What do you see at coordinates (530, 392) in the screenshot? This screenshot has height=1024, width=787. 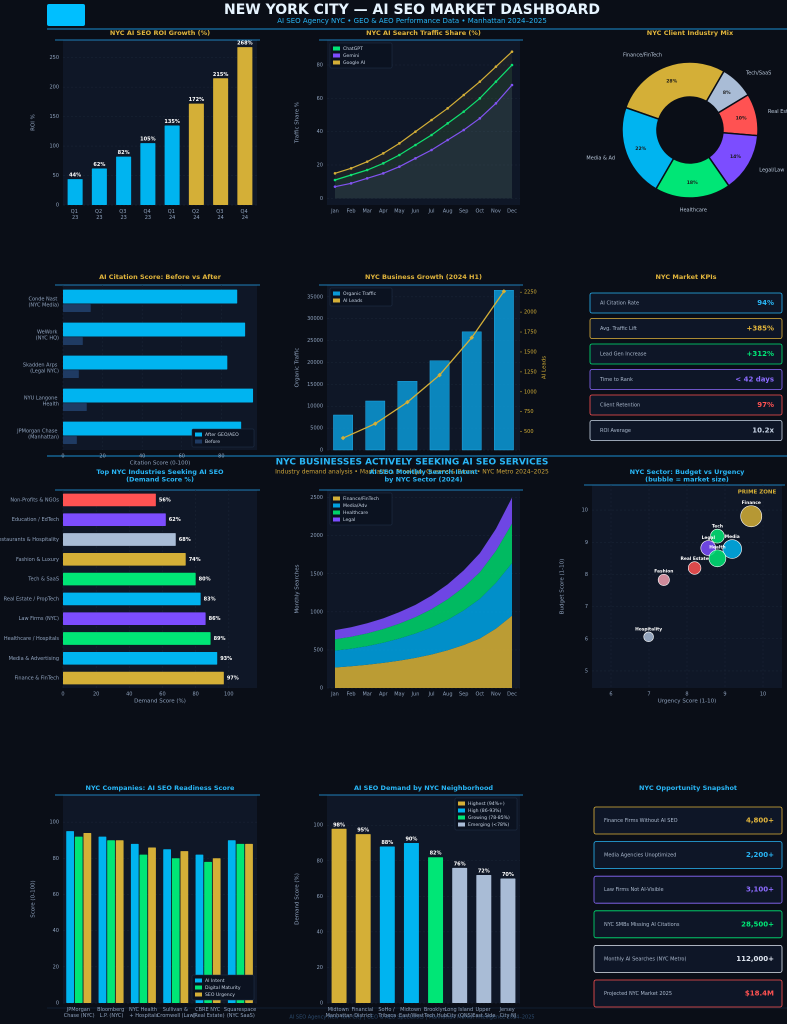 I see `y2-tick-label: 1000` at bounding box center [530, 392].